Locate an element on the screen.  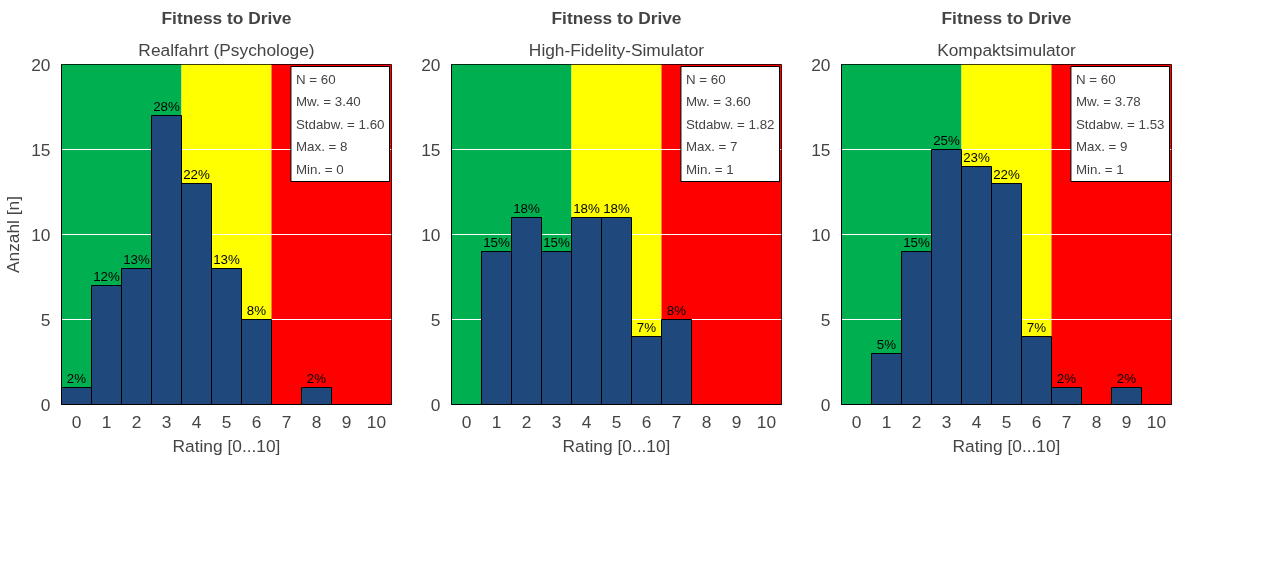
chart-subtitle: Kompaktsimulator is located at coordinates (1007, 49).